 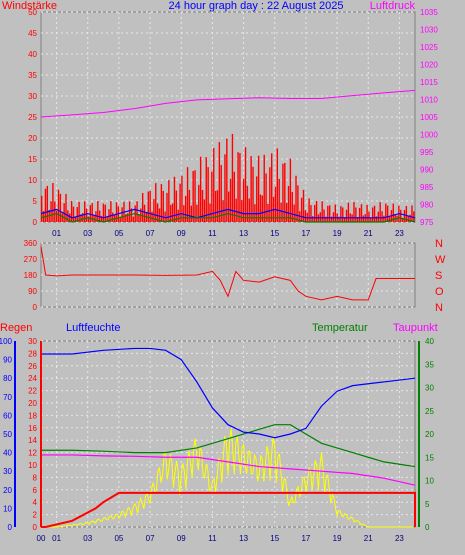 What do you see at coordinates (274, 538) in the screenshot?
I see `climate-x-tick-label: 15` at bounding box center [274, 538].